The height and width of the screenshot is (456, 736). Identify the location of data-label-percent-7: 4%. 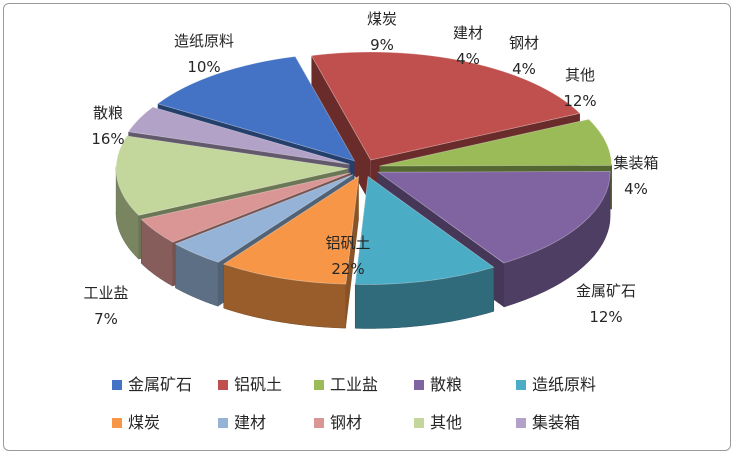
(524, 69).